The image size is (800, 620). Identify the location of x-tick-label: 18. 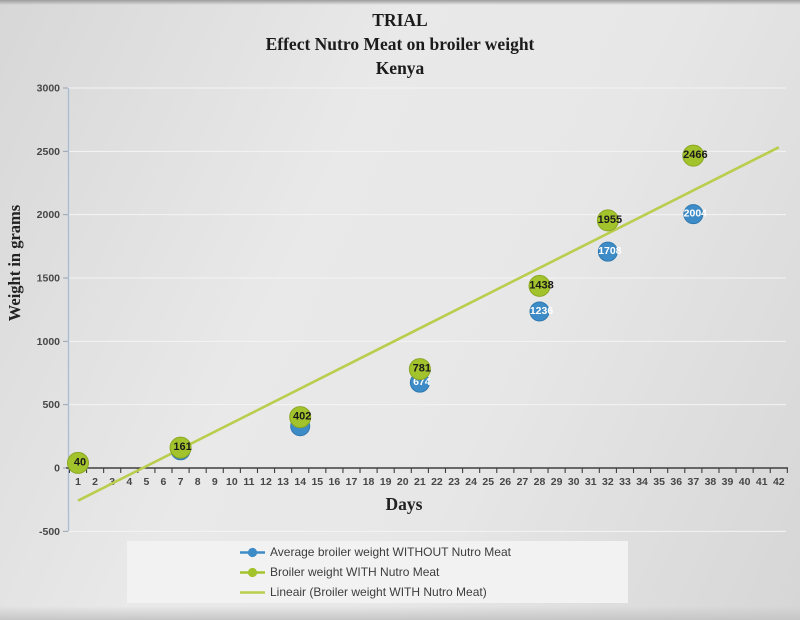
(369, 482).